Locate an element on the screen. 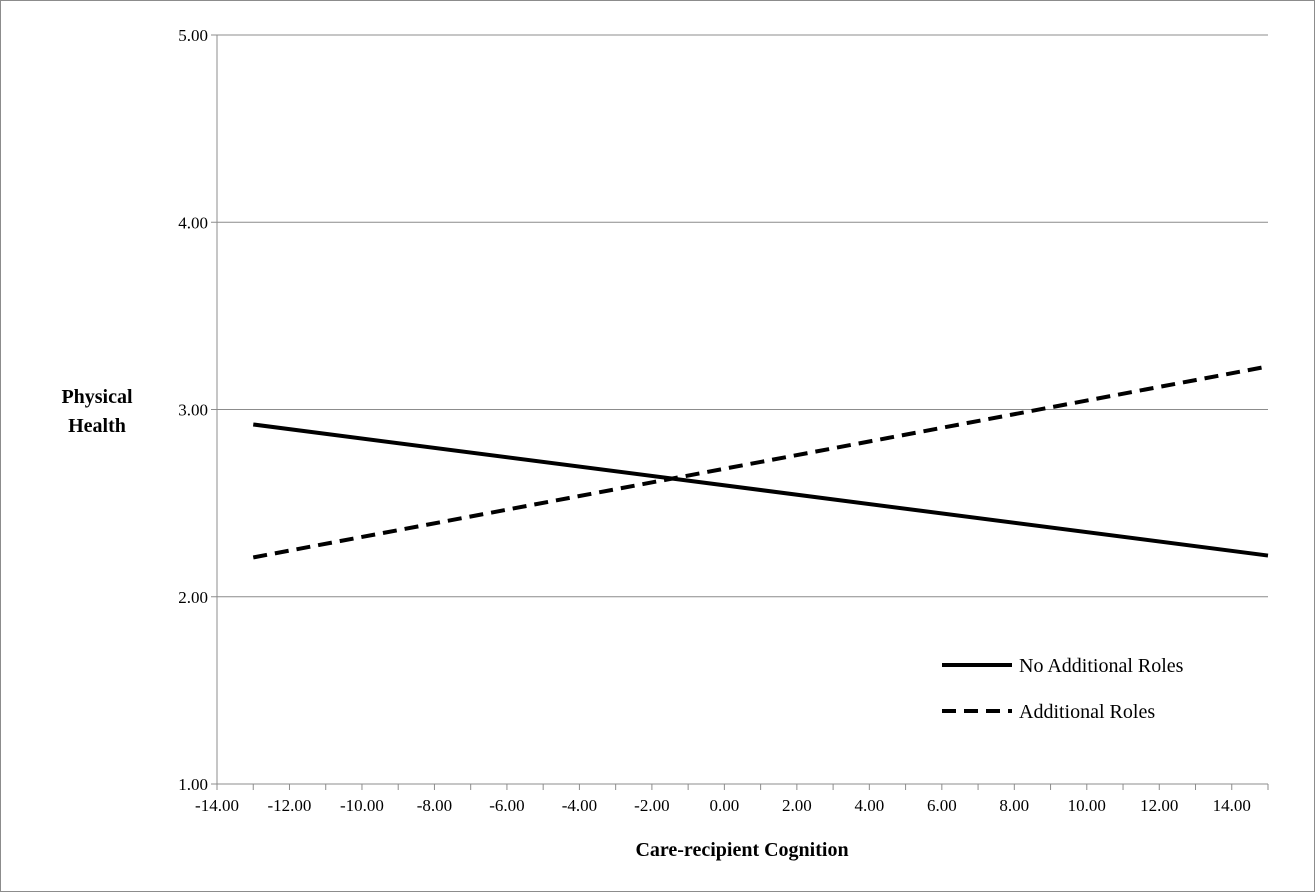 This screenshot has width=1315, height=893. x-tick-label-10: 6.00 is located at coordinates (942, 805).